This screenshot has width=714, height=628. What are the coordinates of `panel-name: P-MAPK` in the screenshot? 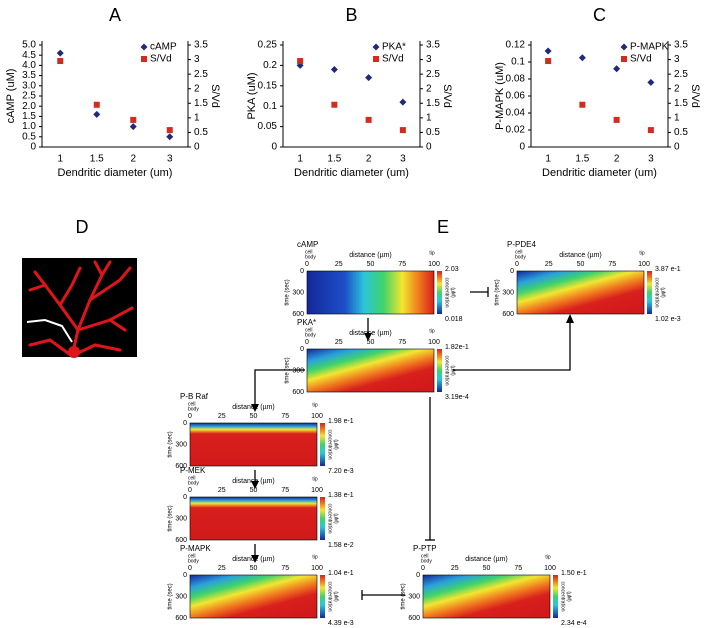 It's located at (195, 548).